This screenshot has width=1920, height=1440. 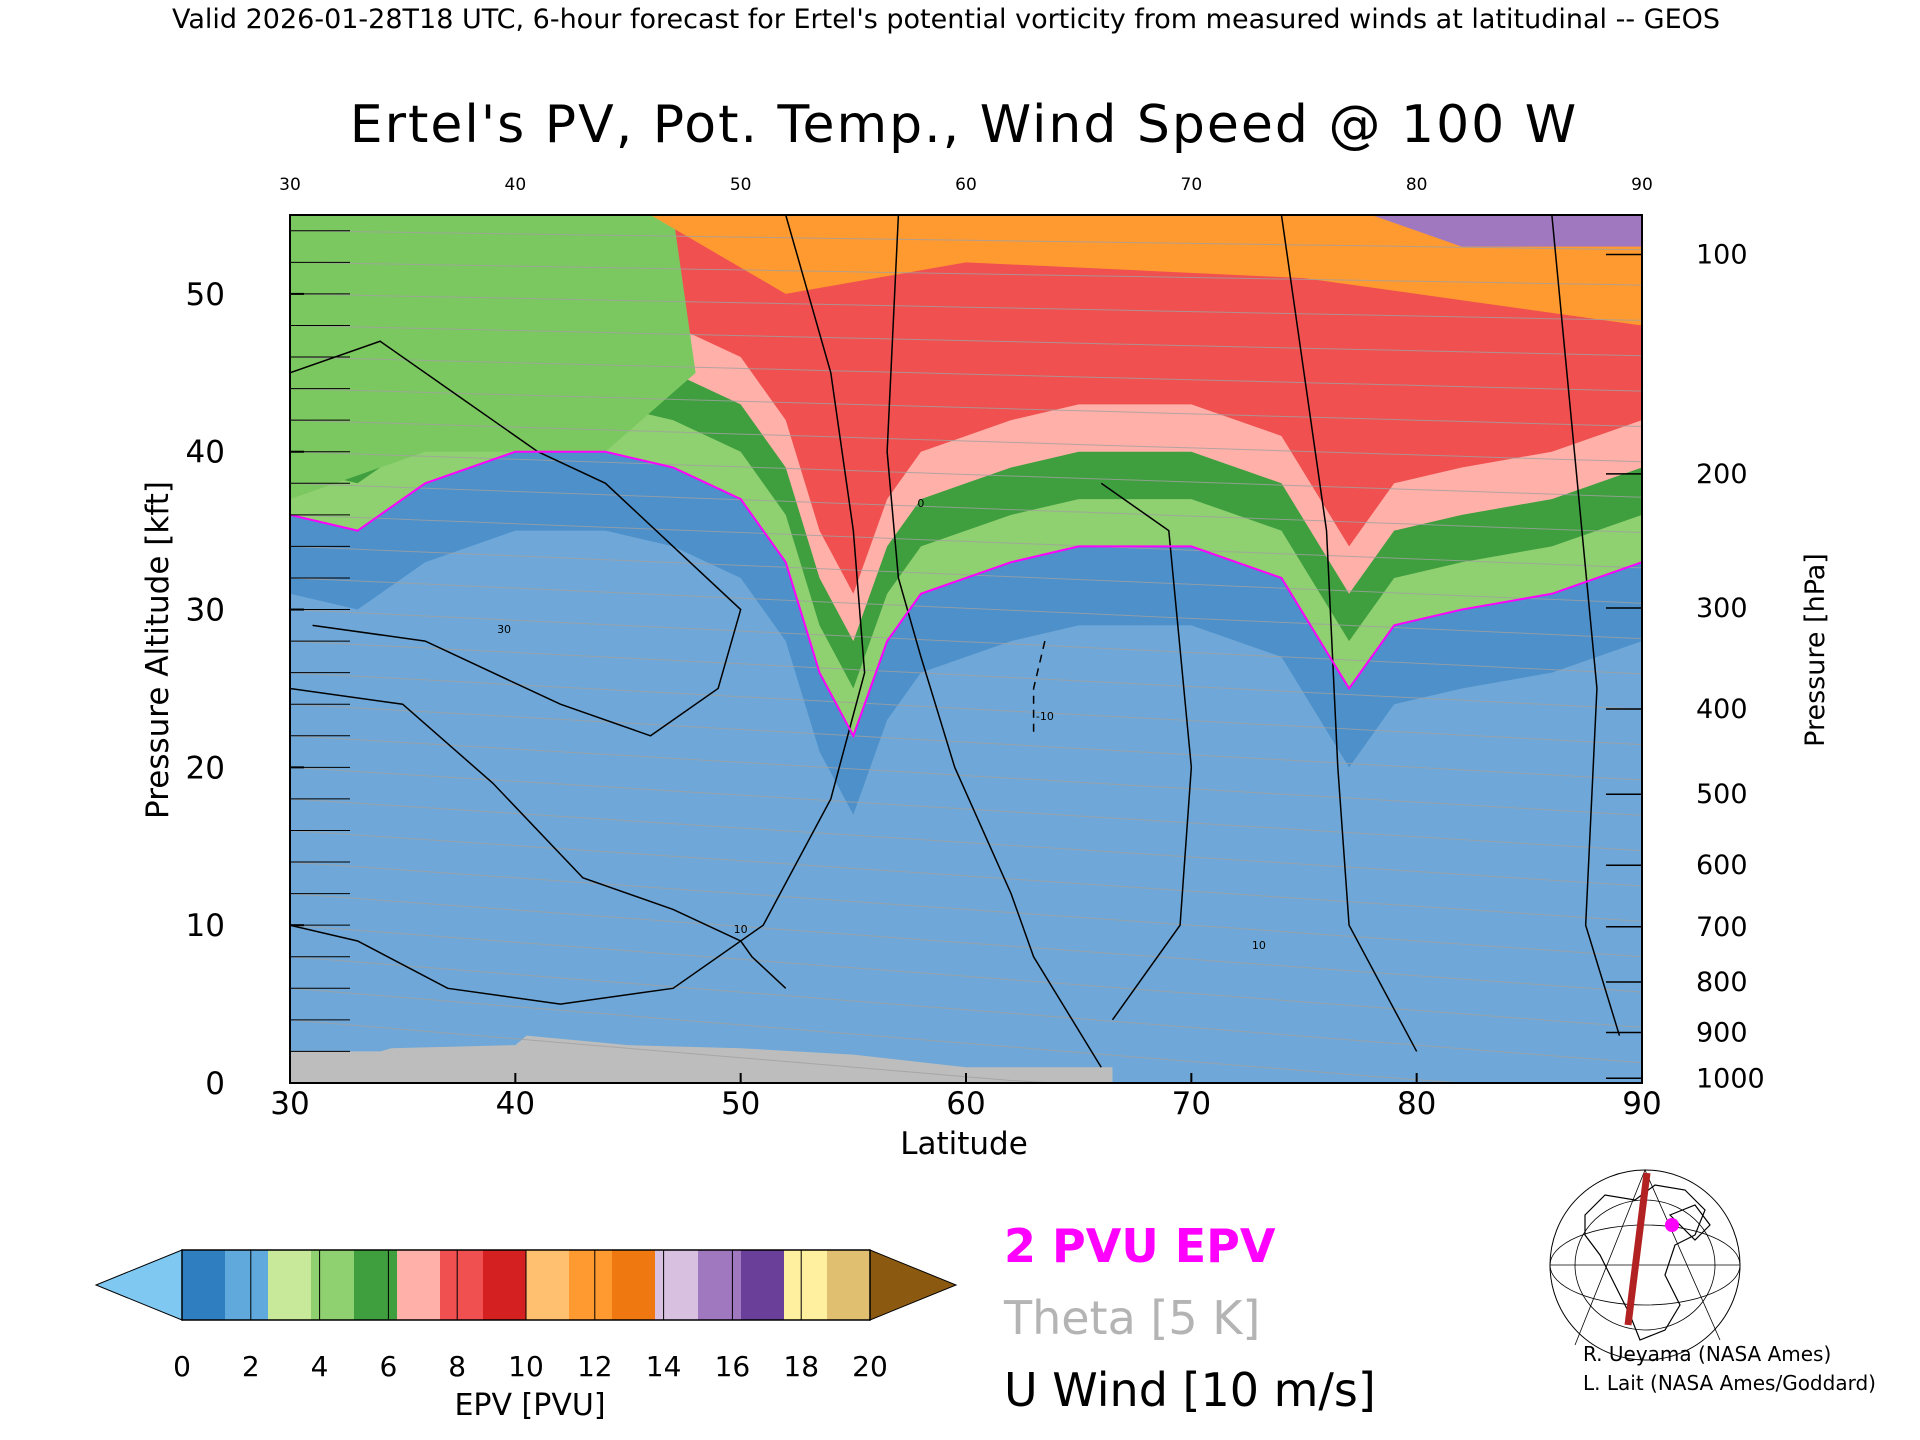 I want to click on pv-band-purple, so click(x=1506, y=231).